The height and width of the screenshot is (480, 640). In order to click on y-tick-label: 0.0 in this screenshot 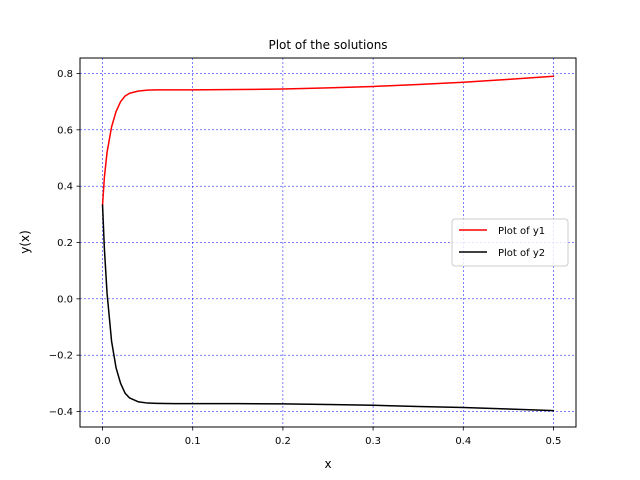, I will do `click(65, 299)`.